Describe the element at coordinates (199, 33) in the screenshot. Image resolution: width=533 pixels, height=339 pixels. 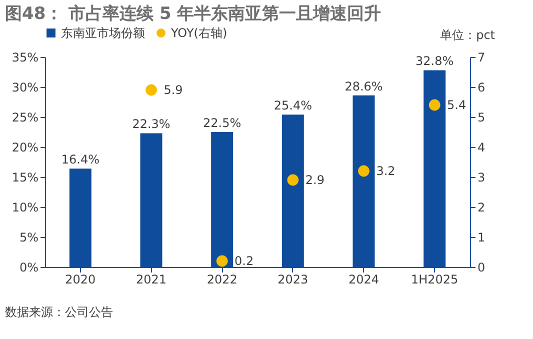
I see `legend-label: YOY(右轴)` at that location.